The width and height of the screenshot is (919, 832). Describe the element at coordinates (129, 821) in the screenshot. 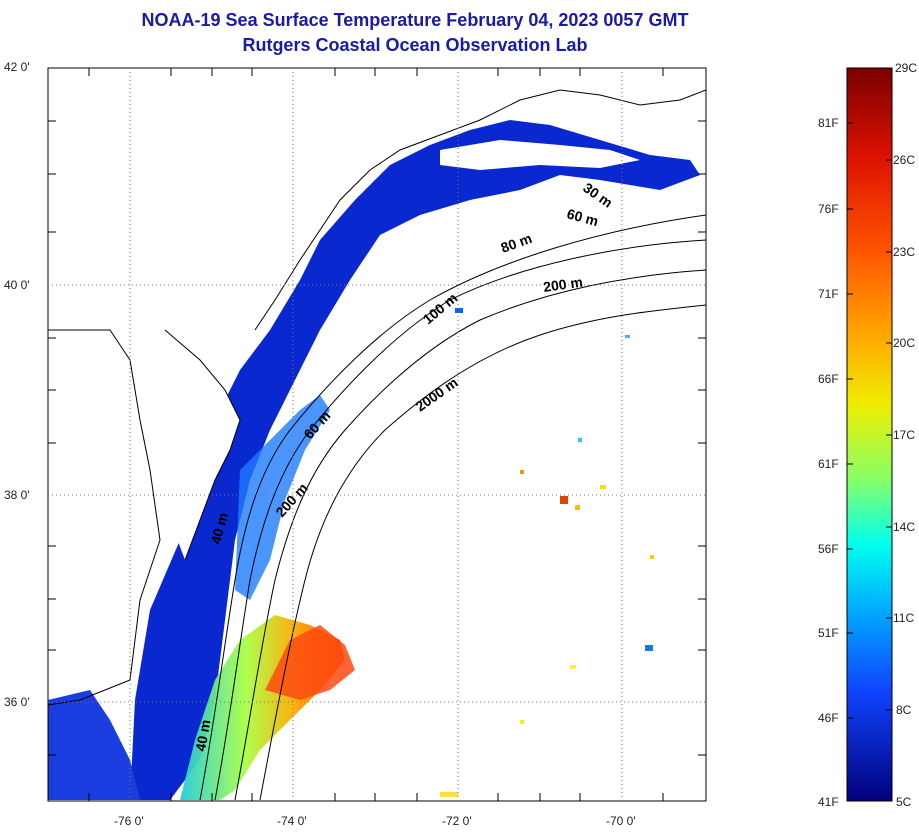

I see `lon-label-76: -76 0'` at that location.